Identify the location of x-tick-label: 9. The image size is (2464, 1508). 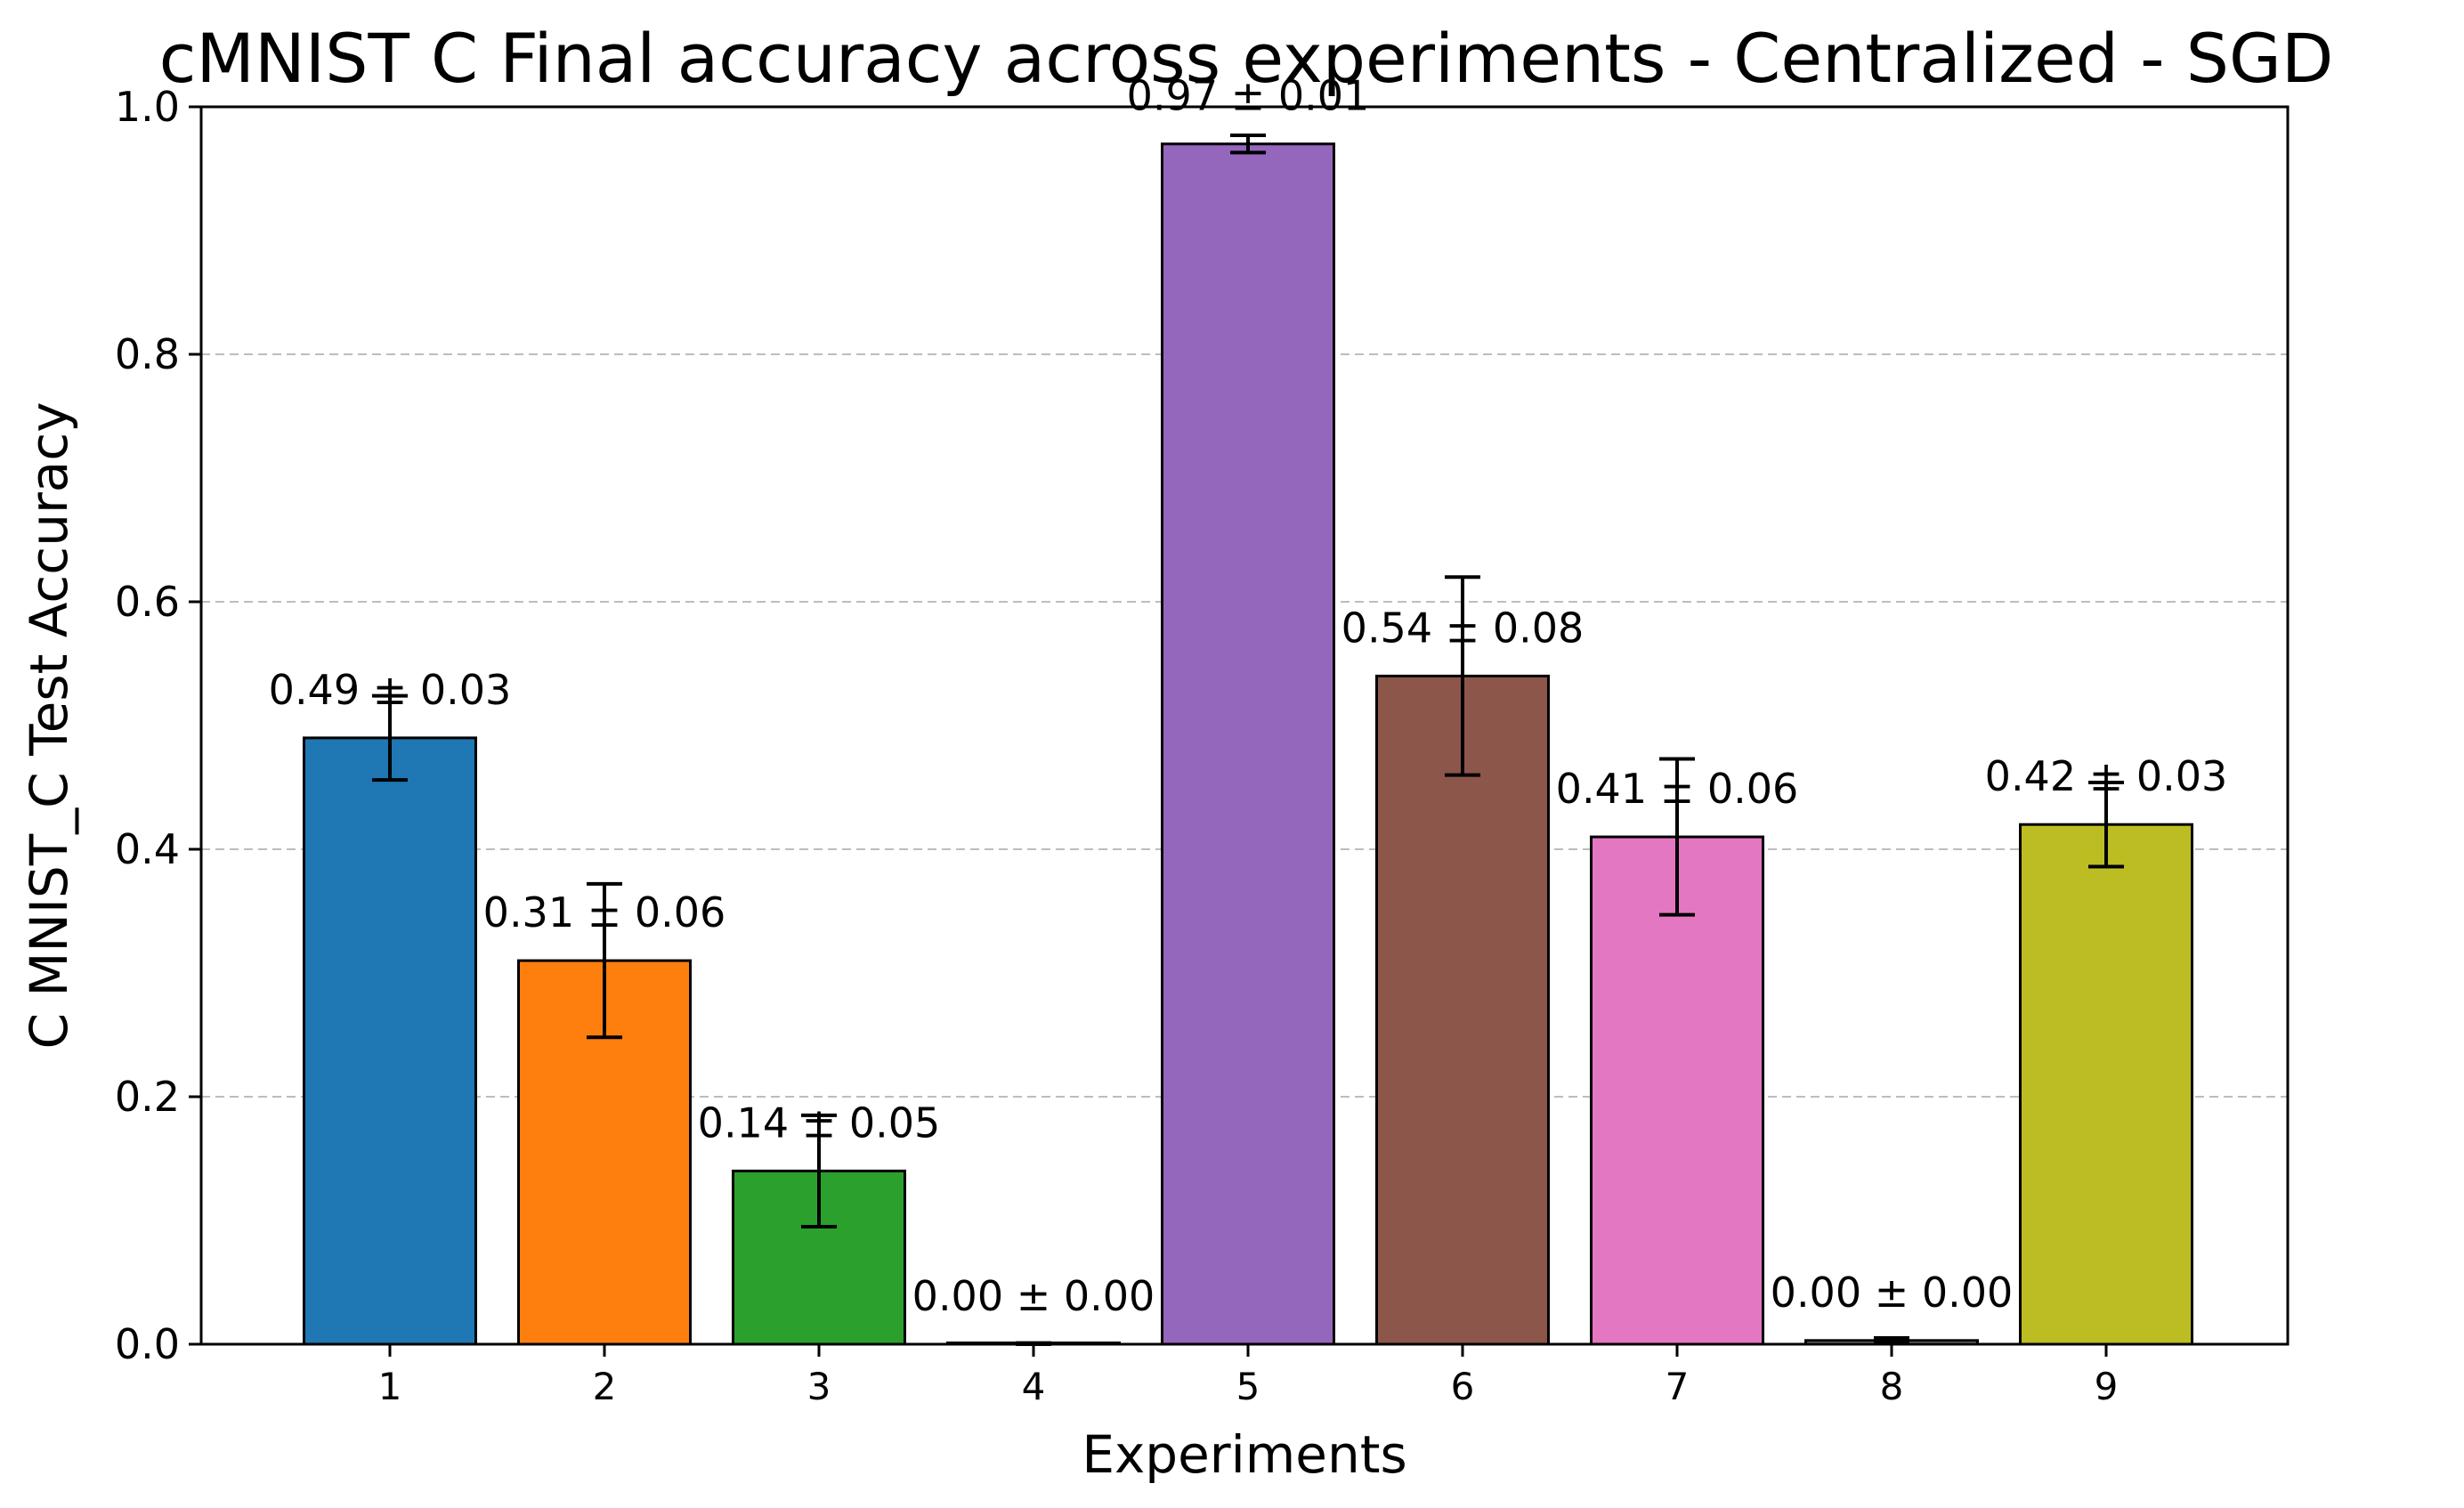
(2107, 1386).